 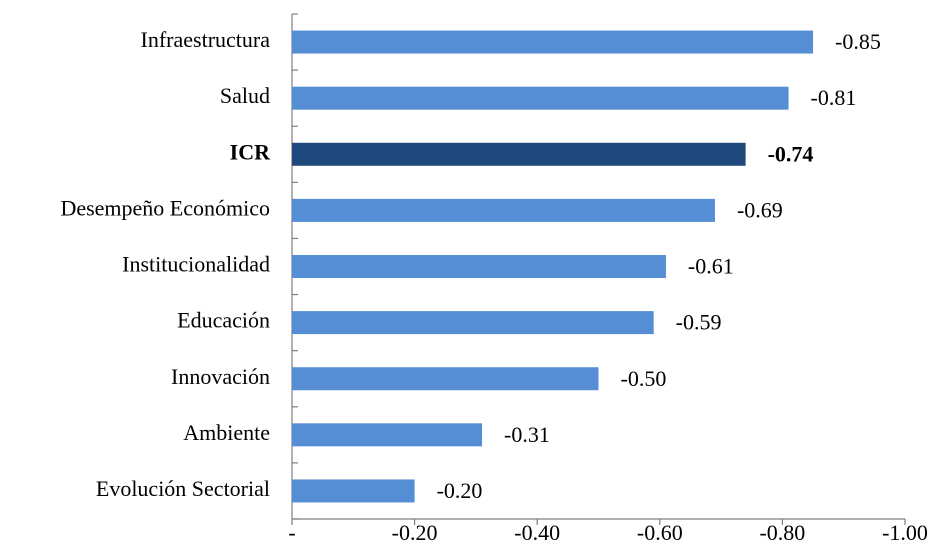 What do you see at coordinates (527, 434) in the screenshot?
I see `value-label: -0.31` at bounding box center [527, 434].